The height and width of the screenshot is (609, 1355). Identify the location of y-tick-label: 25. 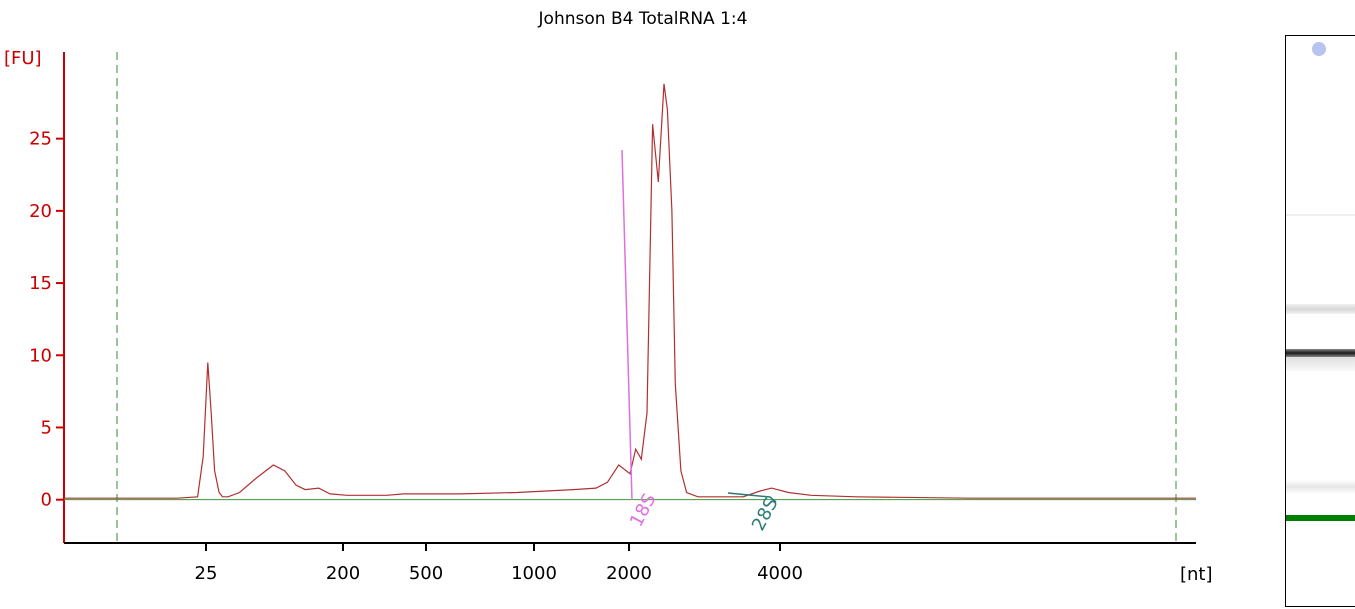
(40, 139).